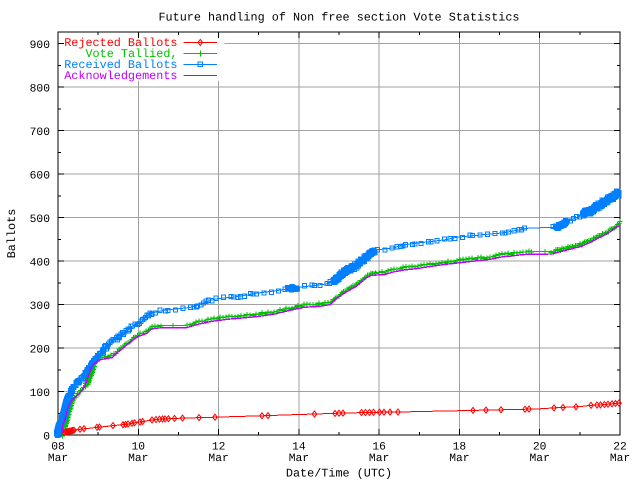  Describe the element at coordinates (620, 448) in the screenshot. I see `svg-text: 22` at that location.